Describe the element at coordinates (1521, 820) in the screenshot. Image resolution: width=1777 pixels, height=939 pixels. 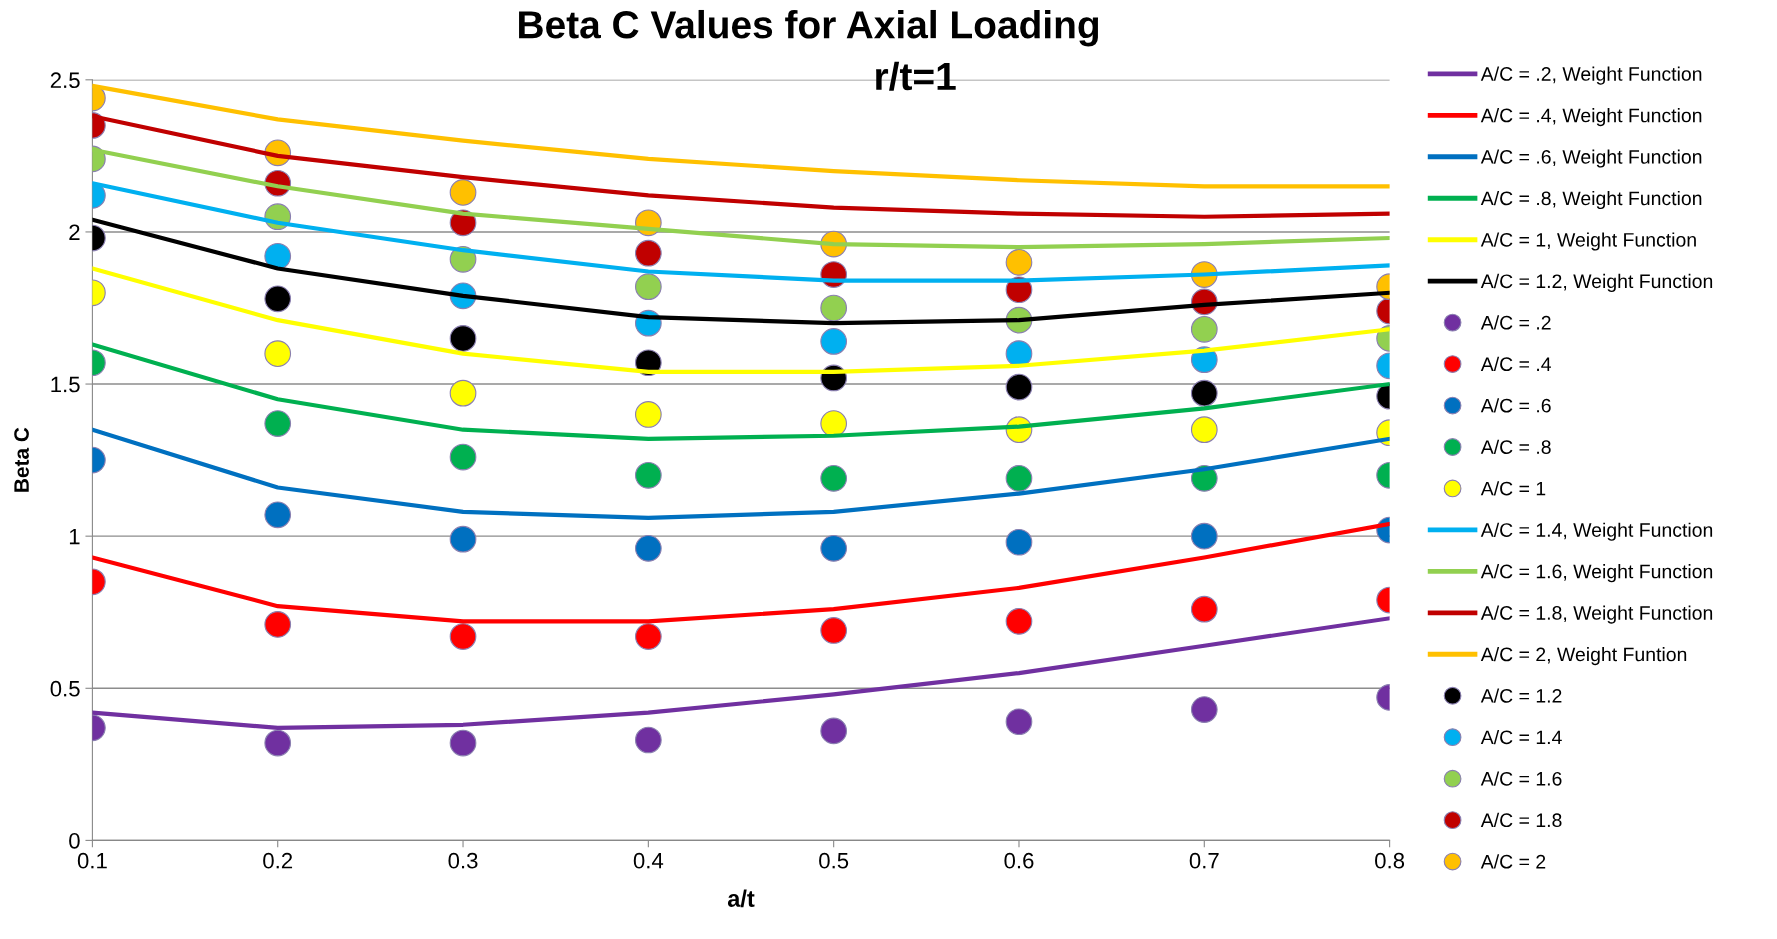
I see `legend-label: A/C = 1.8` at that location.